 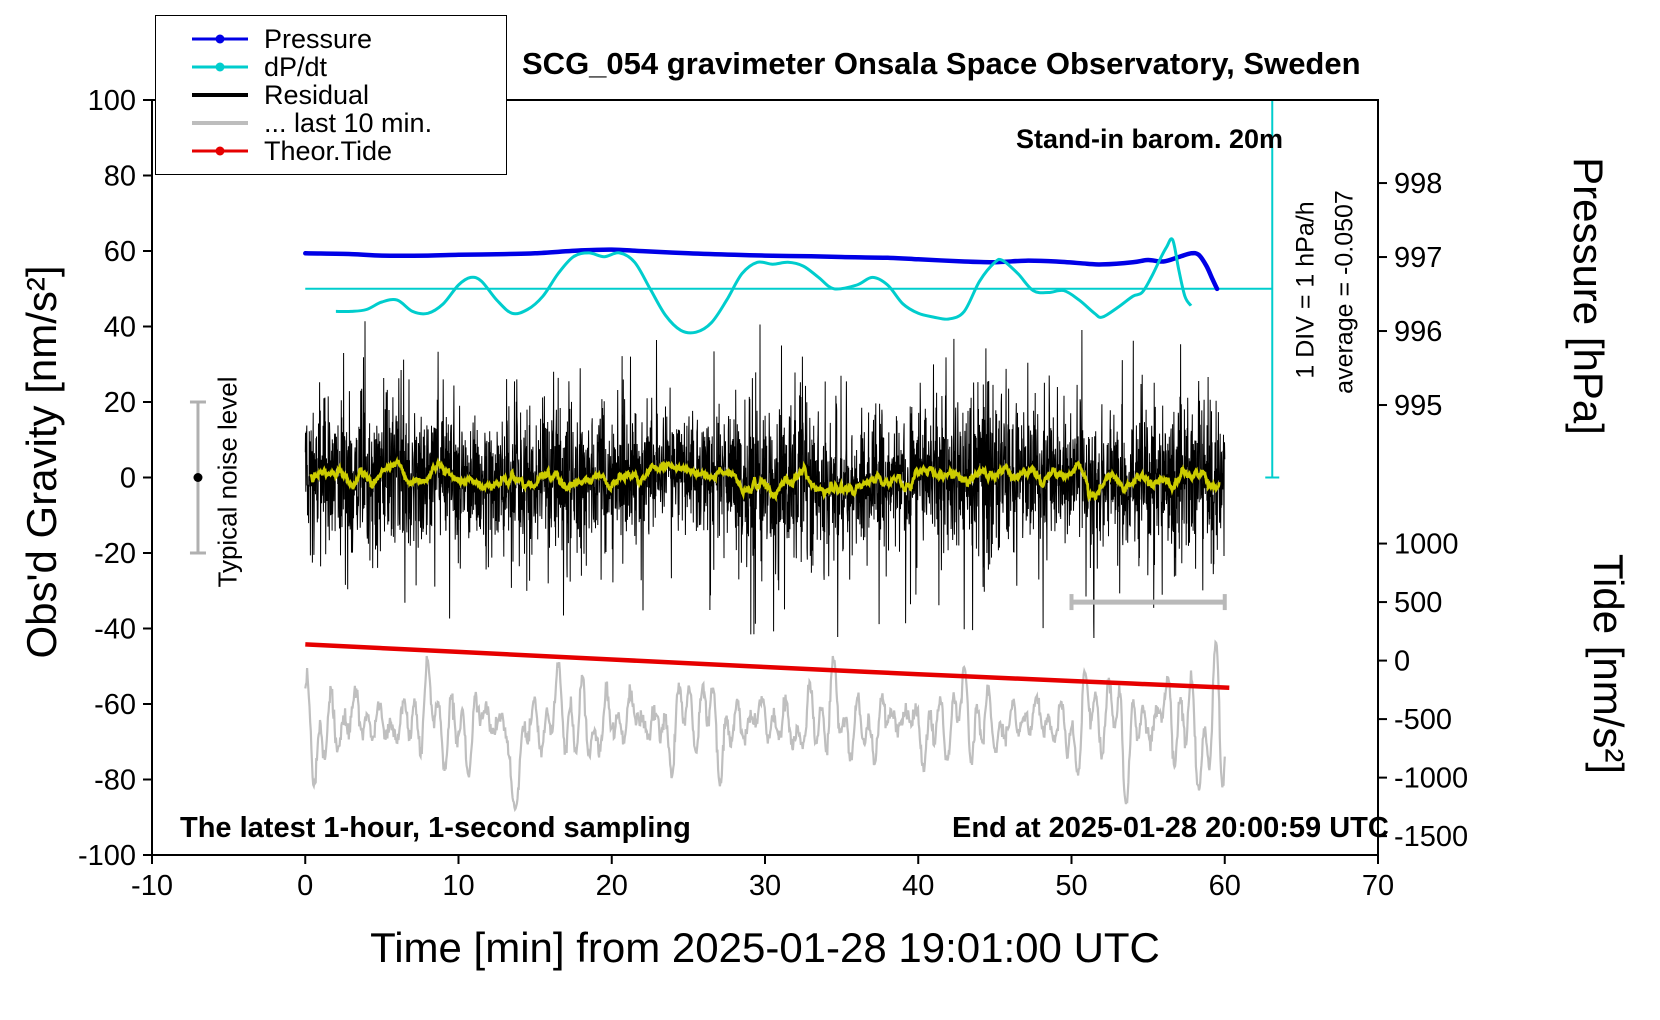 What do you see at coordinates (318, 38) in the screenshot?
I see `legend-label: Pressure` at bounding box center [318, 38].